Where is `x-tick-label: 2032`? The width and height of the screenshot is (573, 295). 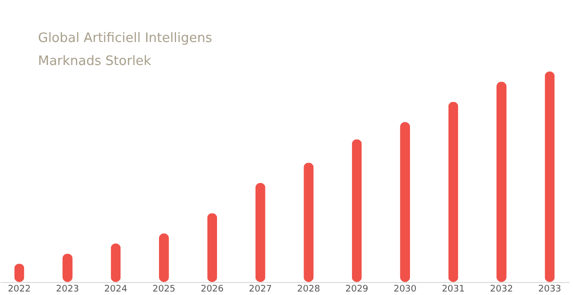 x-tick-label: 2032 is located at coordinates (501, 289).